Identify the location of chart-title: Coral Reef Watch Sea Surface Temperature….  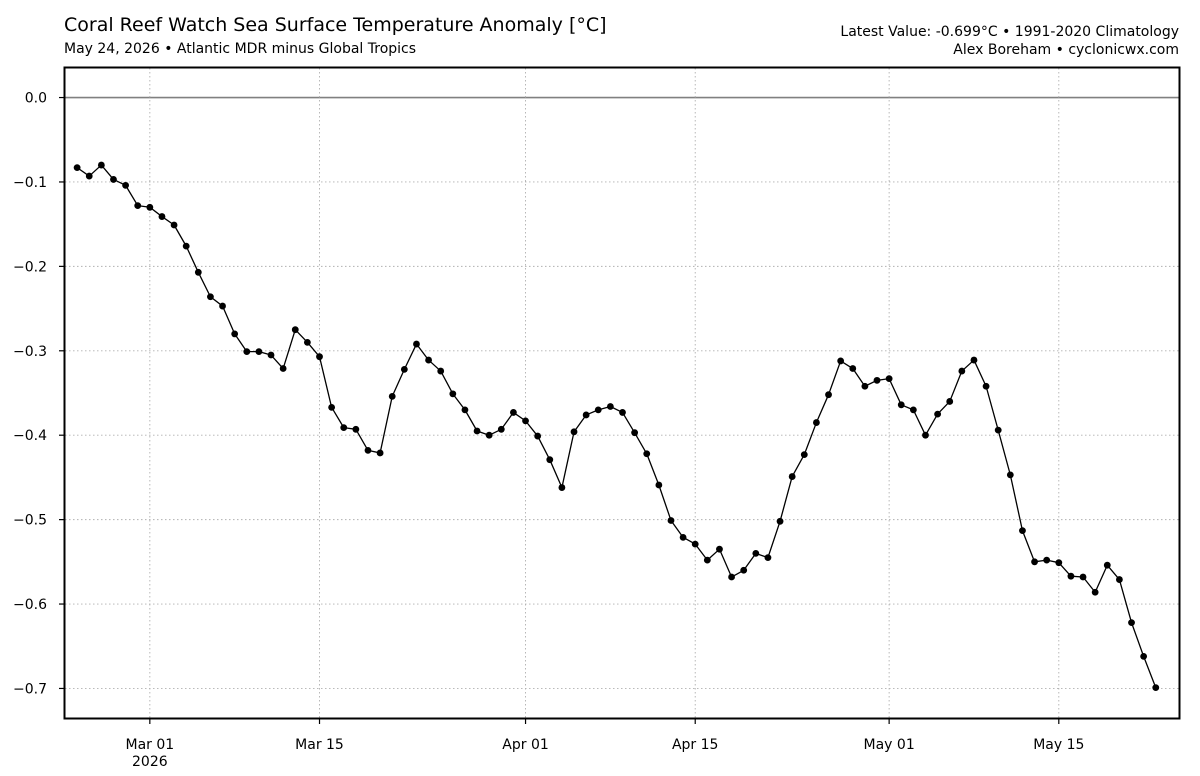
(335, 25).